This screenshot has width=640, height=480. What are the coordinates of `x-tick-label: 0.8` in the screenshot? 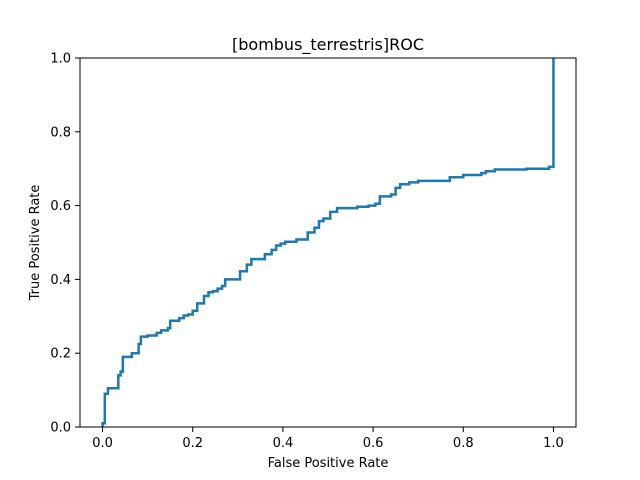 It's located at (463, 443).